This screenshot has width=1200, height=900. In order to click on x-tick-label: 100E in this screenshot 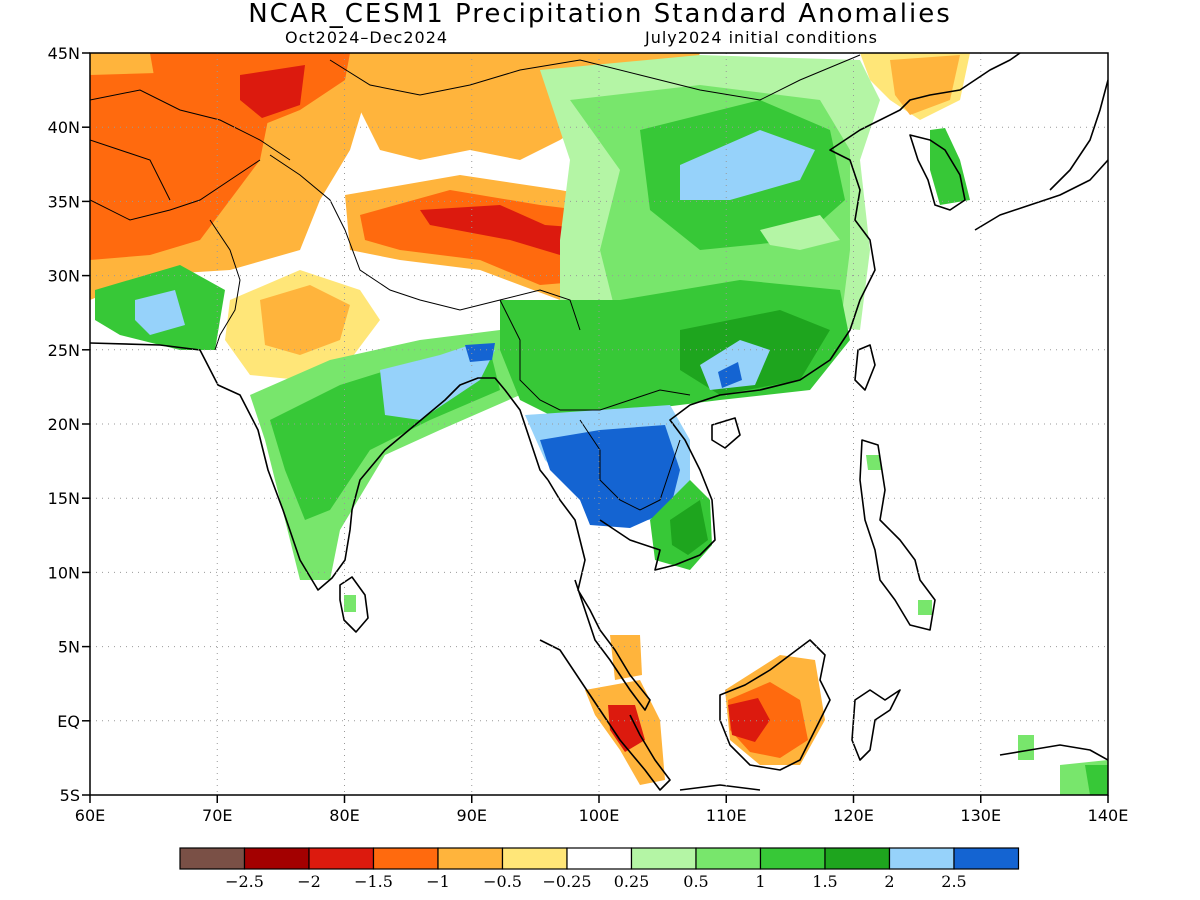, I will do `click(599, 815)`.